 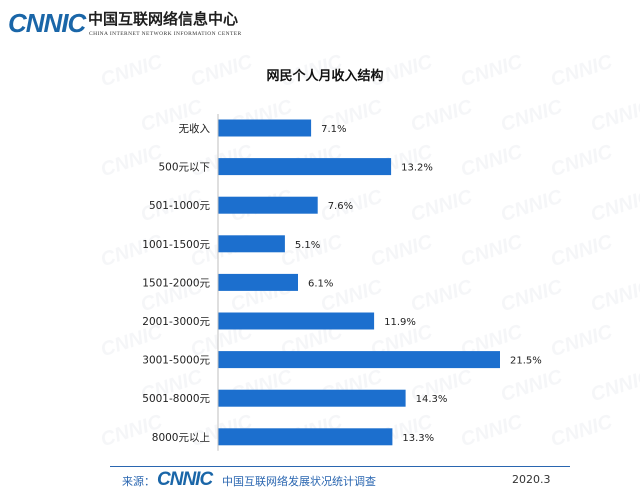 What do you see at coordinates (417, 168) in the screenshot?
I see `value-label: 13.2%` at bounding box center [417, 168].